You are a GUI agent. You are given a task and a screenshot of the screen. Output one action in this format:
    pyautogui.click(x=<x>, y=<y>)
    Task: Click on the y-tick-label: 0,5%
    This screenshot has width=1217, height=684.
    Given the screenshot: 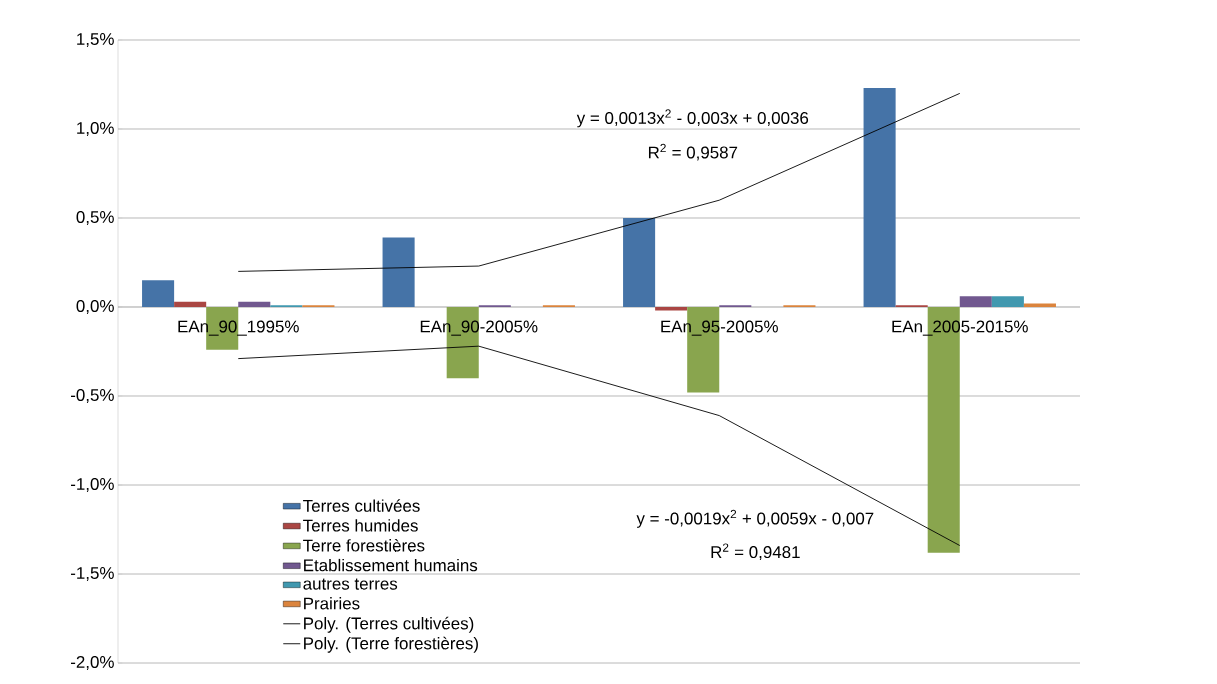 What is the action you would take?
    pyautogui.click(x=95, y=218)
    